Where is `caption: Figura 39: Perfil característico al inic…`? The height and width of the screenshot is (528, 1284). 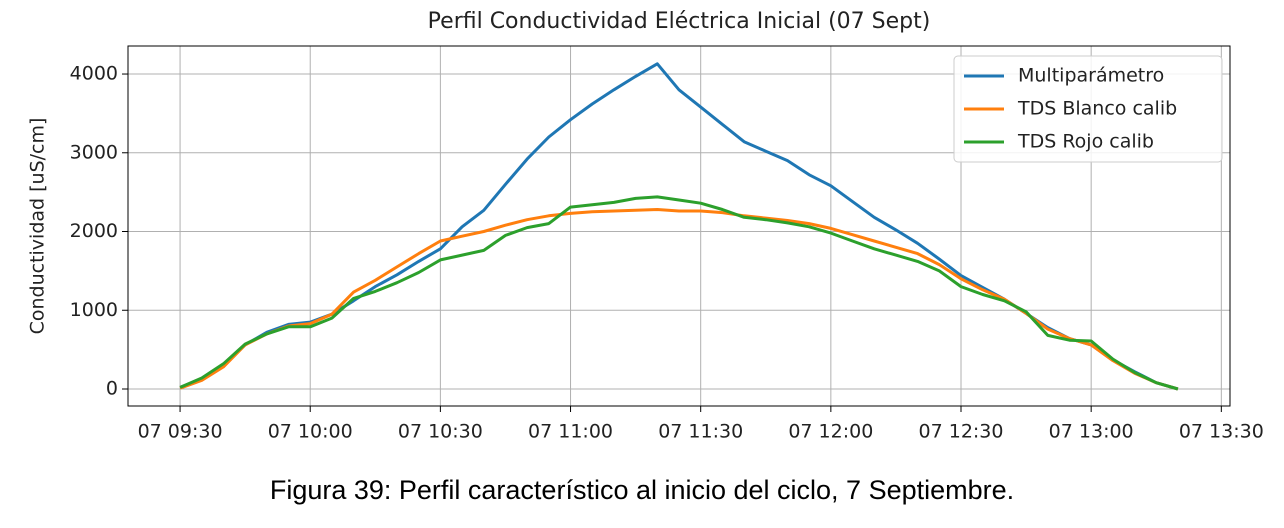 caption: Figura 39: Perfil característico al inic… is located at coordinates (642, 490).